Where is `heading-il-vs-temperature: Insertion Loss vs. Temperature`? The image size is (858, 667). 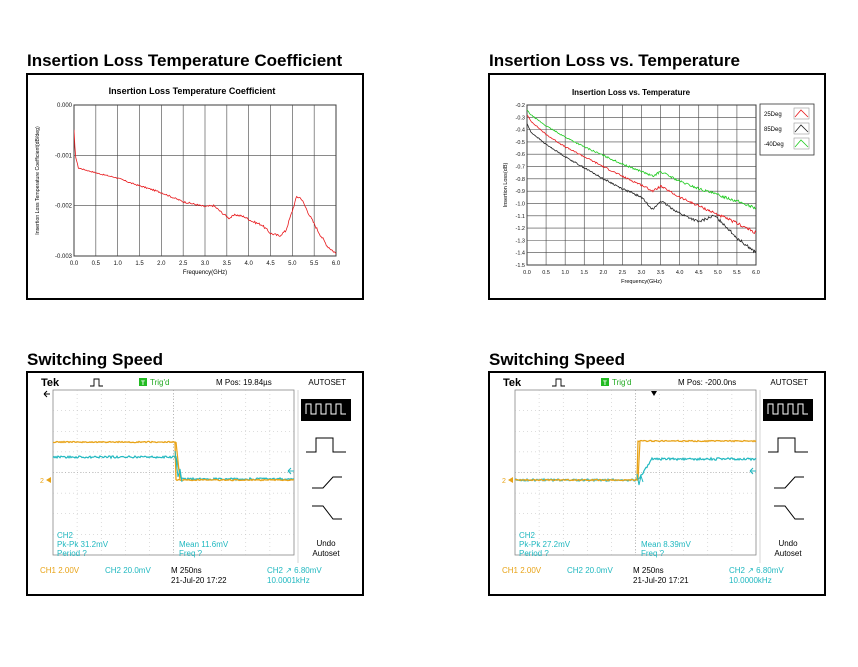
heading-il-vs-temperature: Insertion Loss vs. Temperature is located at coordinates (614, 60).